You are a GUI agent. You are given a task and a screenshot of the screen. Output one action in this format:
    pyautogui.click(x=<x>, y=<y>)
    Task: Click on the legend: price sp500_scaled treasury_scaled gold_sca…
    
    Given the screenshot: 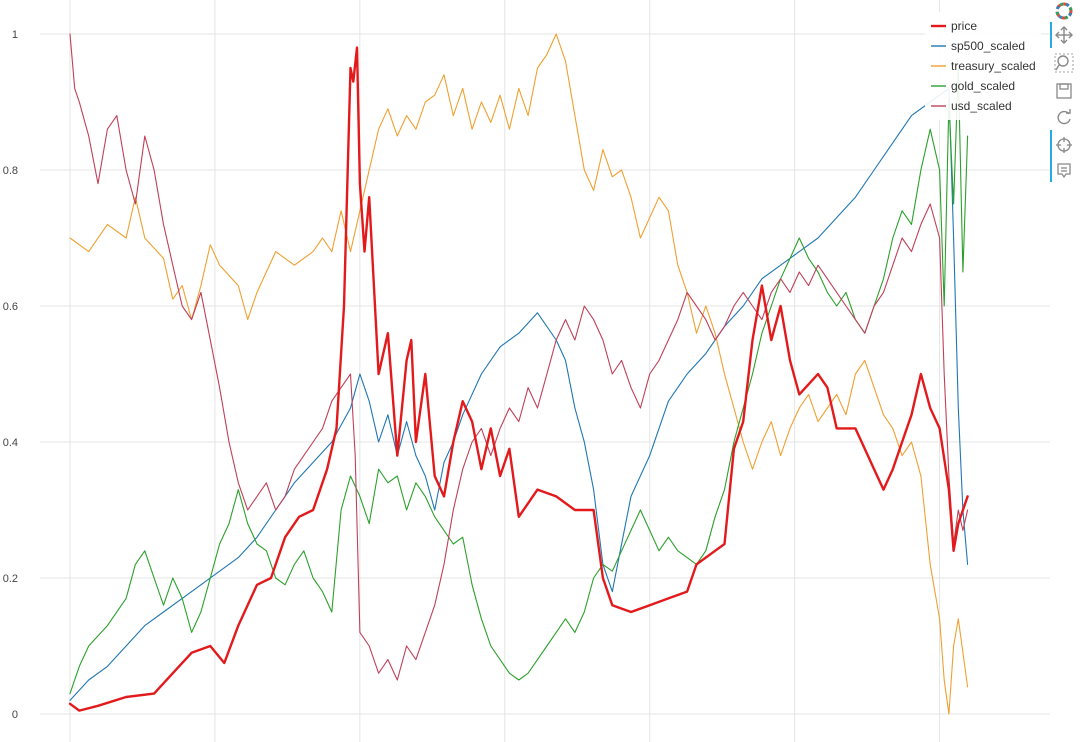 What is the action you would take?
    pyautogui.click(x=983, y=66)
    